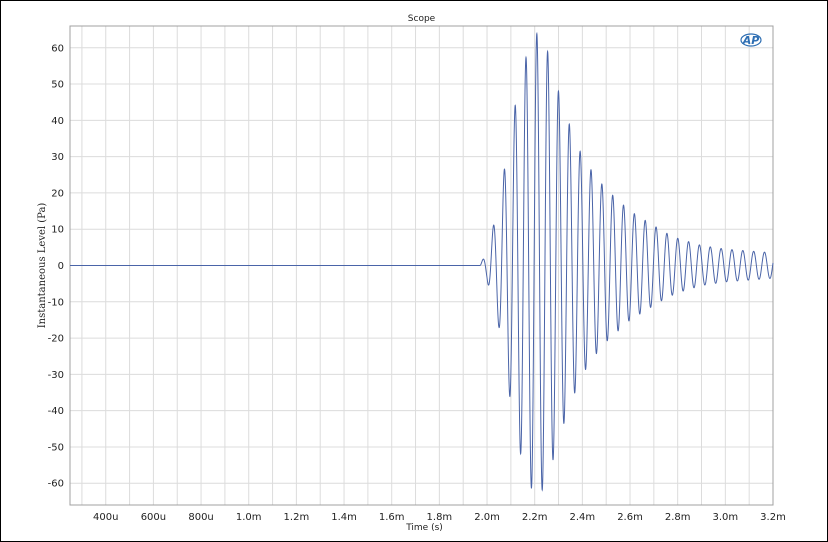 The image size is (828, 542). Describe the element at coordinates (56, 447) in the screenshot. I see `y-tick-label: -50` at that location.